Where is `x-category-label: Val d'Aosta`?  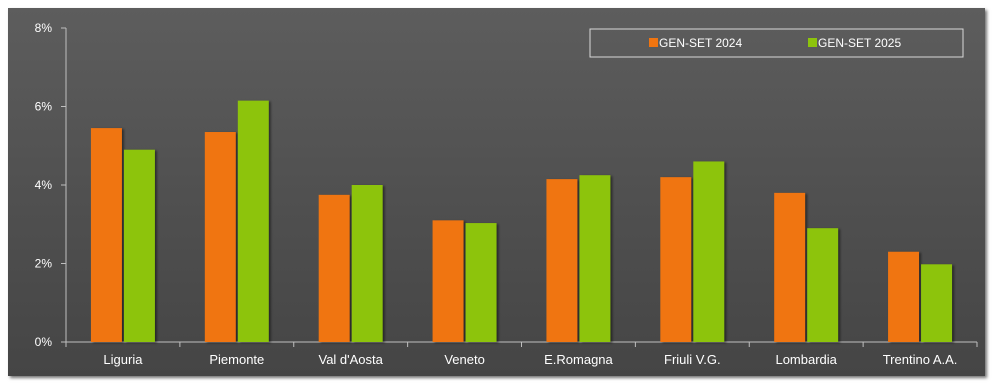 x-category-label: Val d'Aosta is located at coordinates (350, 359).